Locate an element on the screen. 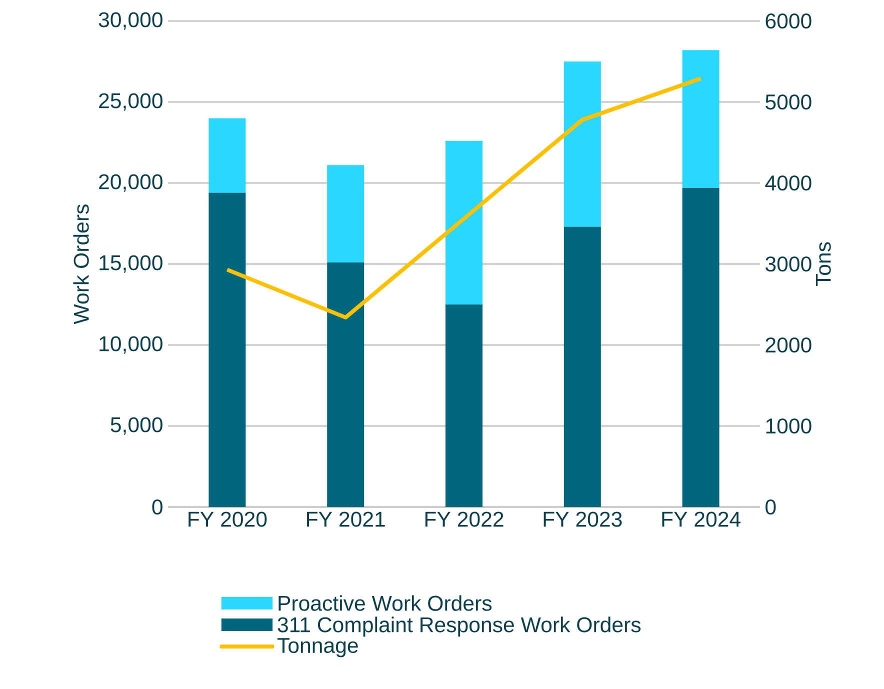 The height and width of the screenshot is (689, 884). y-tick-label: 30,000 is located at coordinates (130, 21).